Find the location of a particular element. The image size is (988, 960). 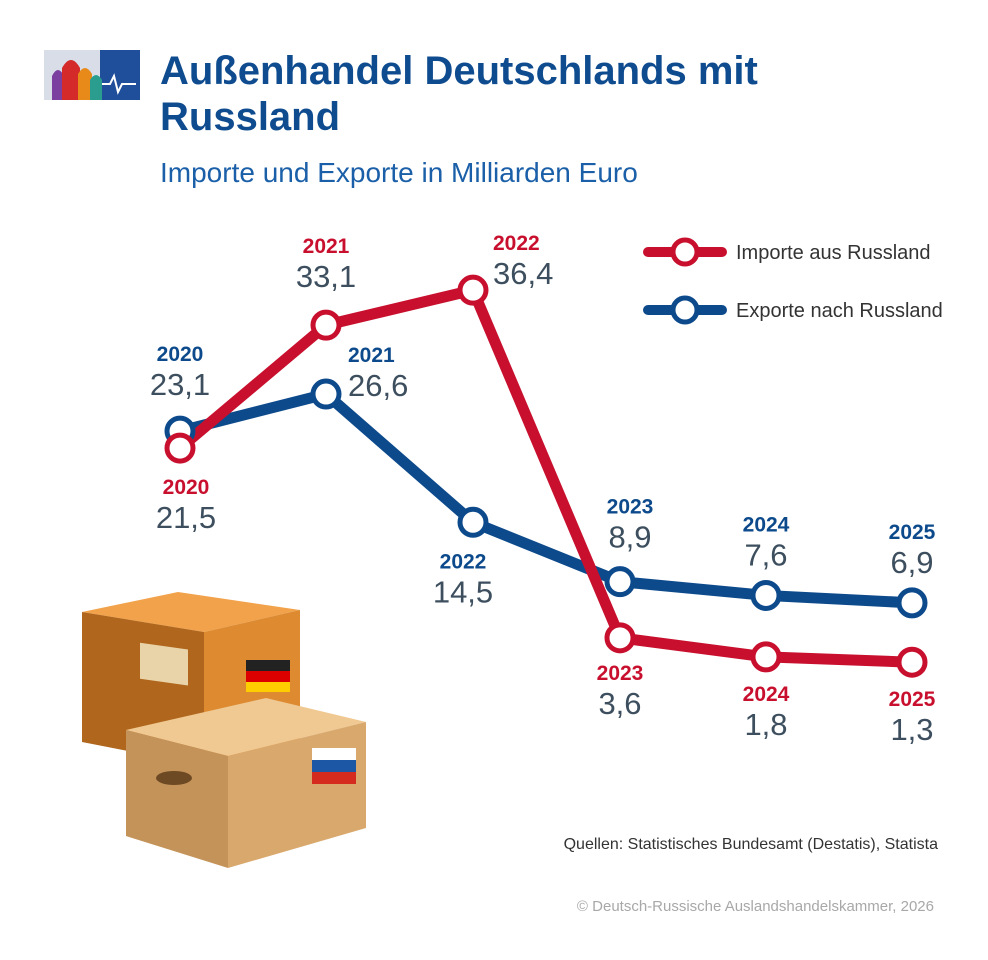

exports-legend-marker is located at coordinates (685, 310).